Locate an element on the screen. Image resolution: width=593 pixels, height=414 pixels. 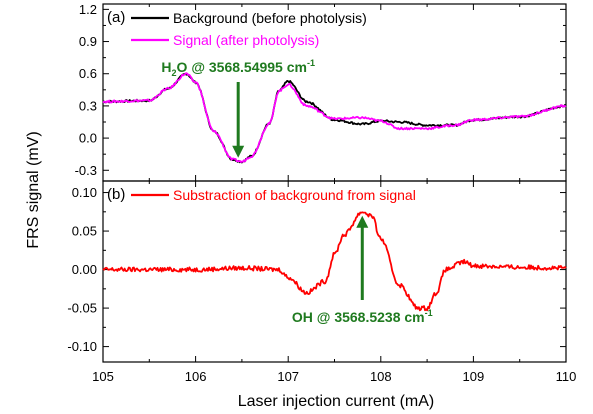
y-axis-label: FRS signal (mV) is located at coordinates (33, 189).